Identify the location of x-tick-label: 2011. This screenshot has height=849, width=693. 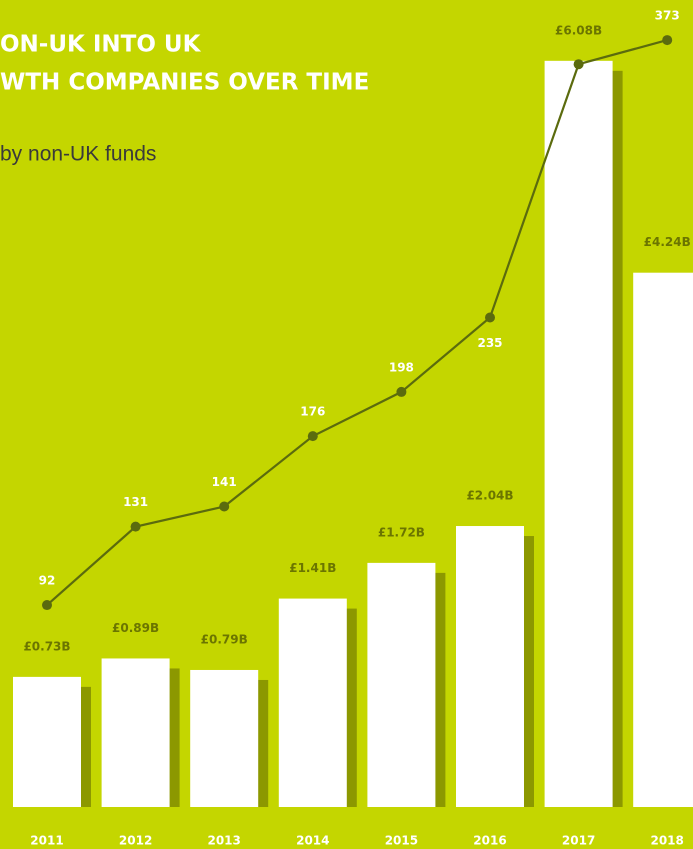
(46, 841).